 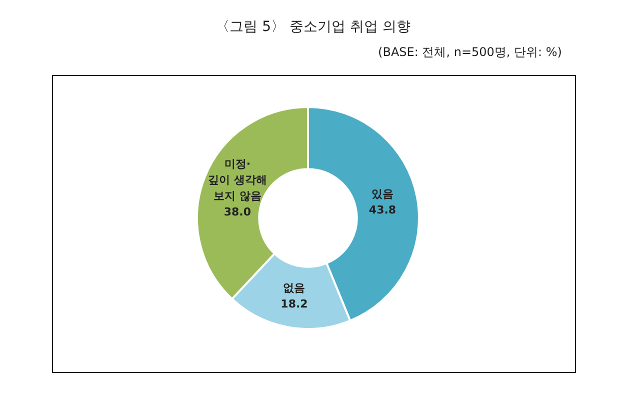 I want to click on data-label: 18.2, so click(x=294, y=303).